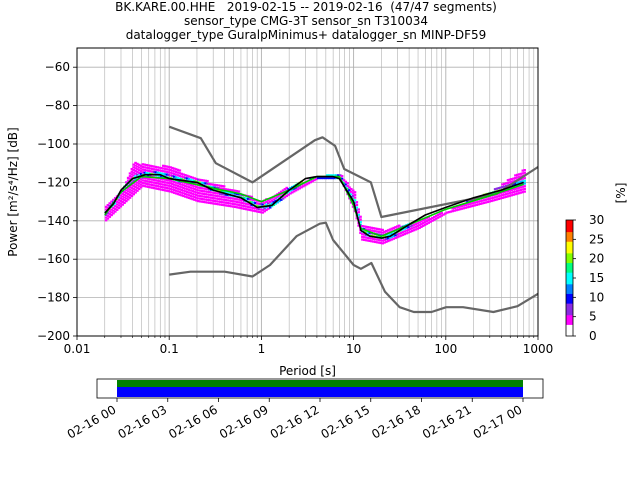  What do you see at coordinates (314, 206) in the screenshot?
I see `mean-curve-line` at bounding box center [314, 206].